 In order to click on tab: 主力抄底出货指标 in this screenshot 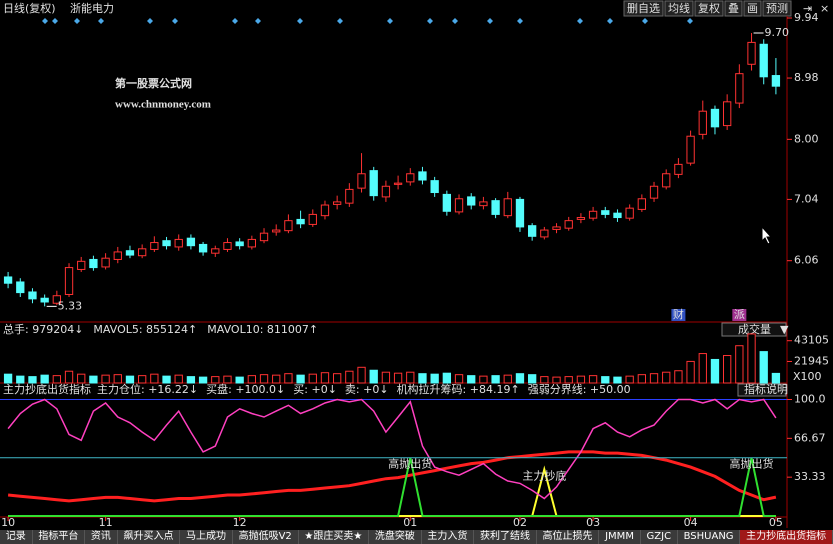, I will do `click(786, 537)`.